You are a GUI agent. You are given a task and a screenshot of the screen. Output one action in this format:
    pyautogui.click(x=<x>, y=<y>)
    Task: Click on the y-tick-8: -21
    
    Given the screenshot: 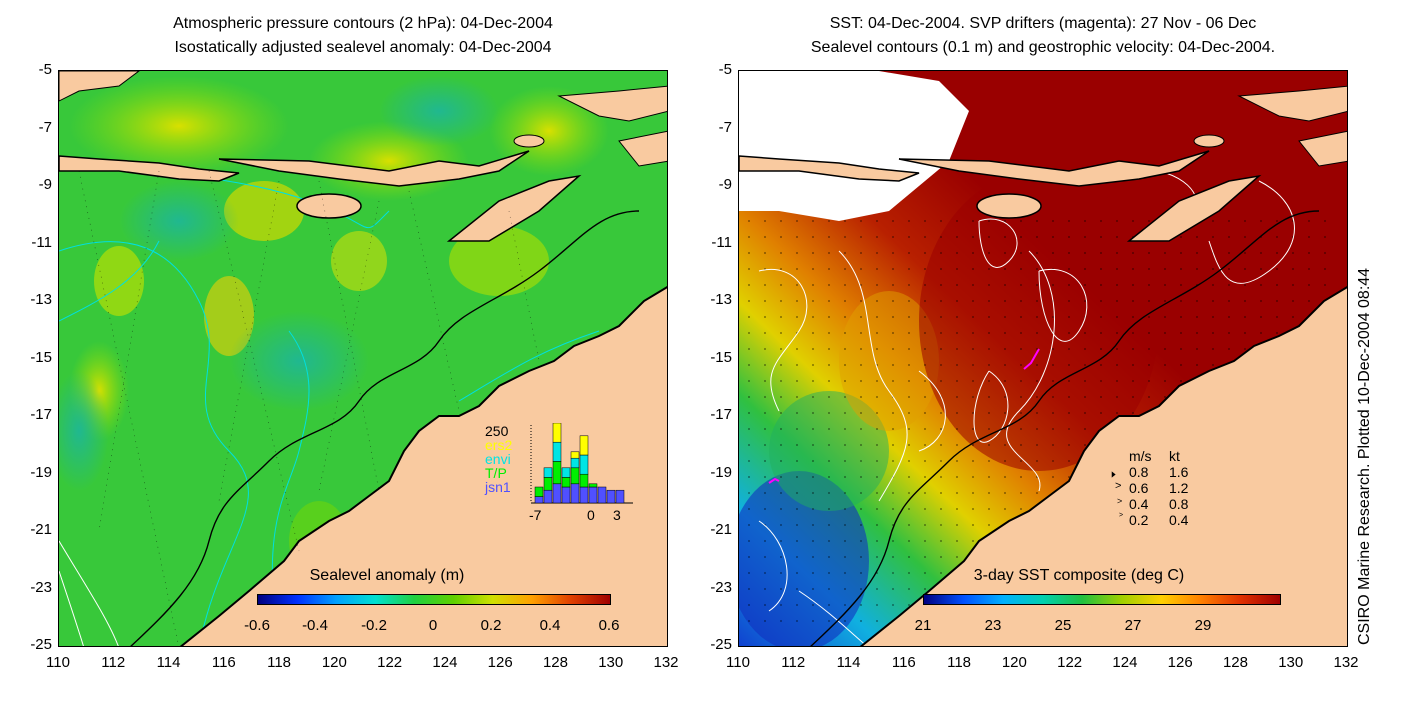 What is the action you would take?
    pyautogui.click(x=721, y=529)
    